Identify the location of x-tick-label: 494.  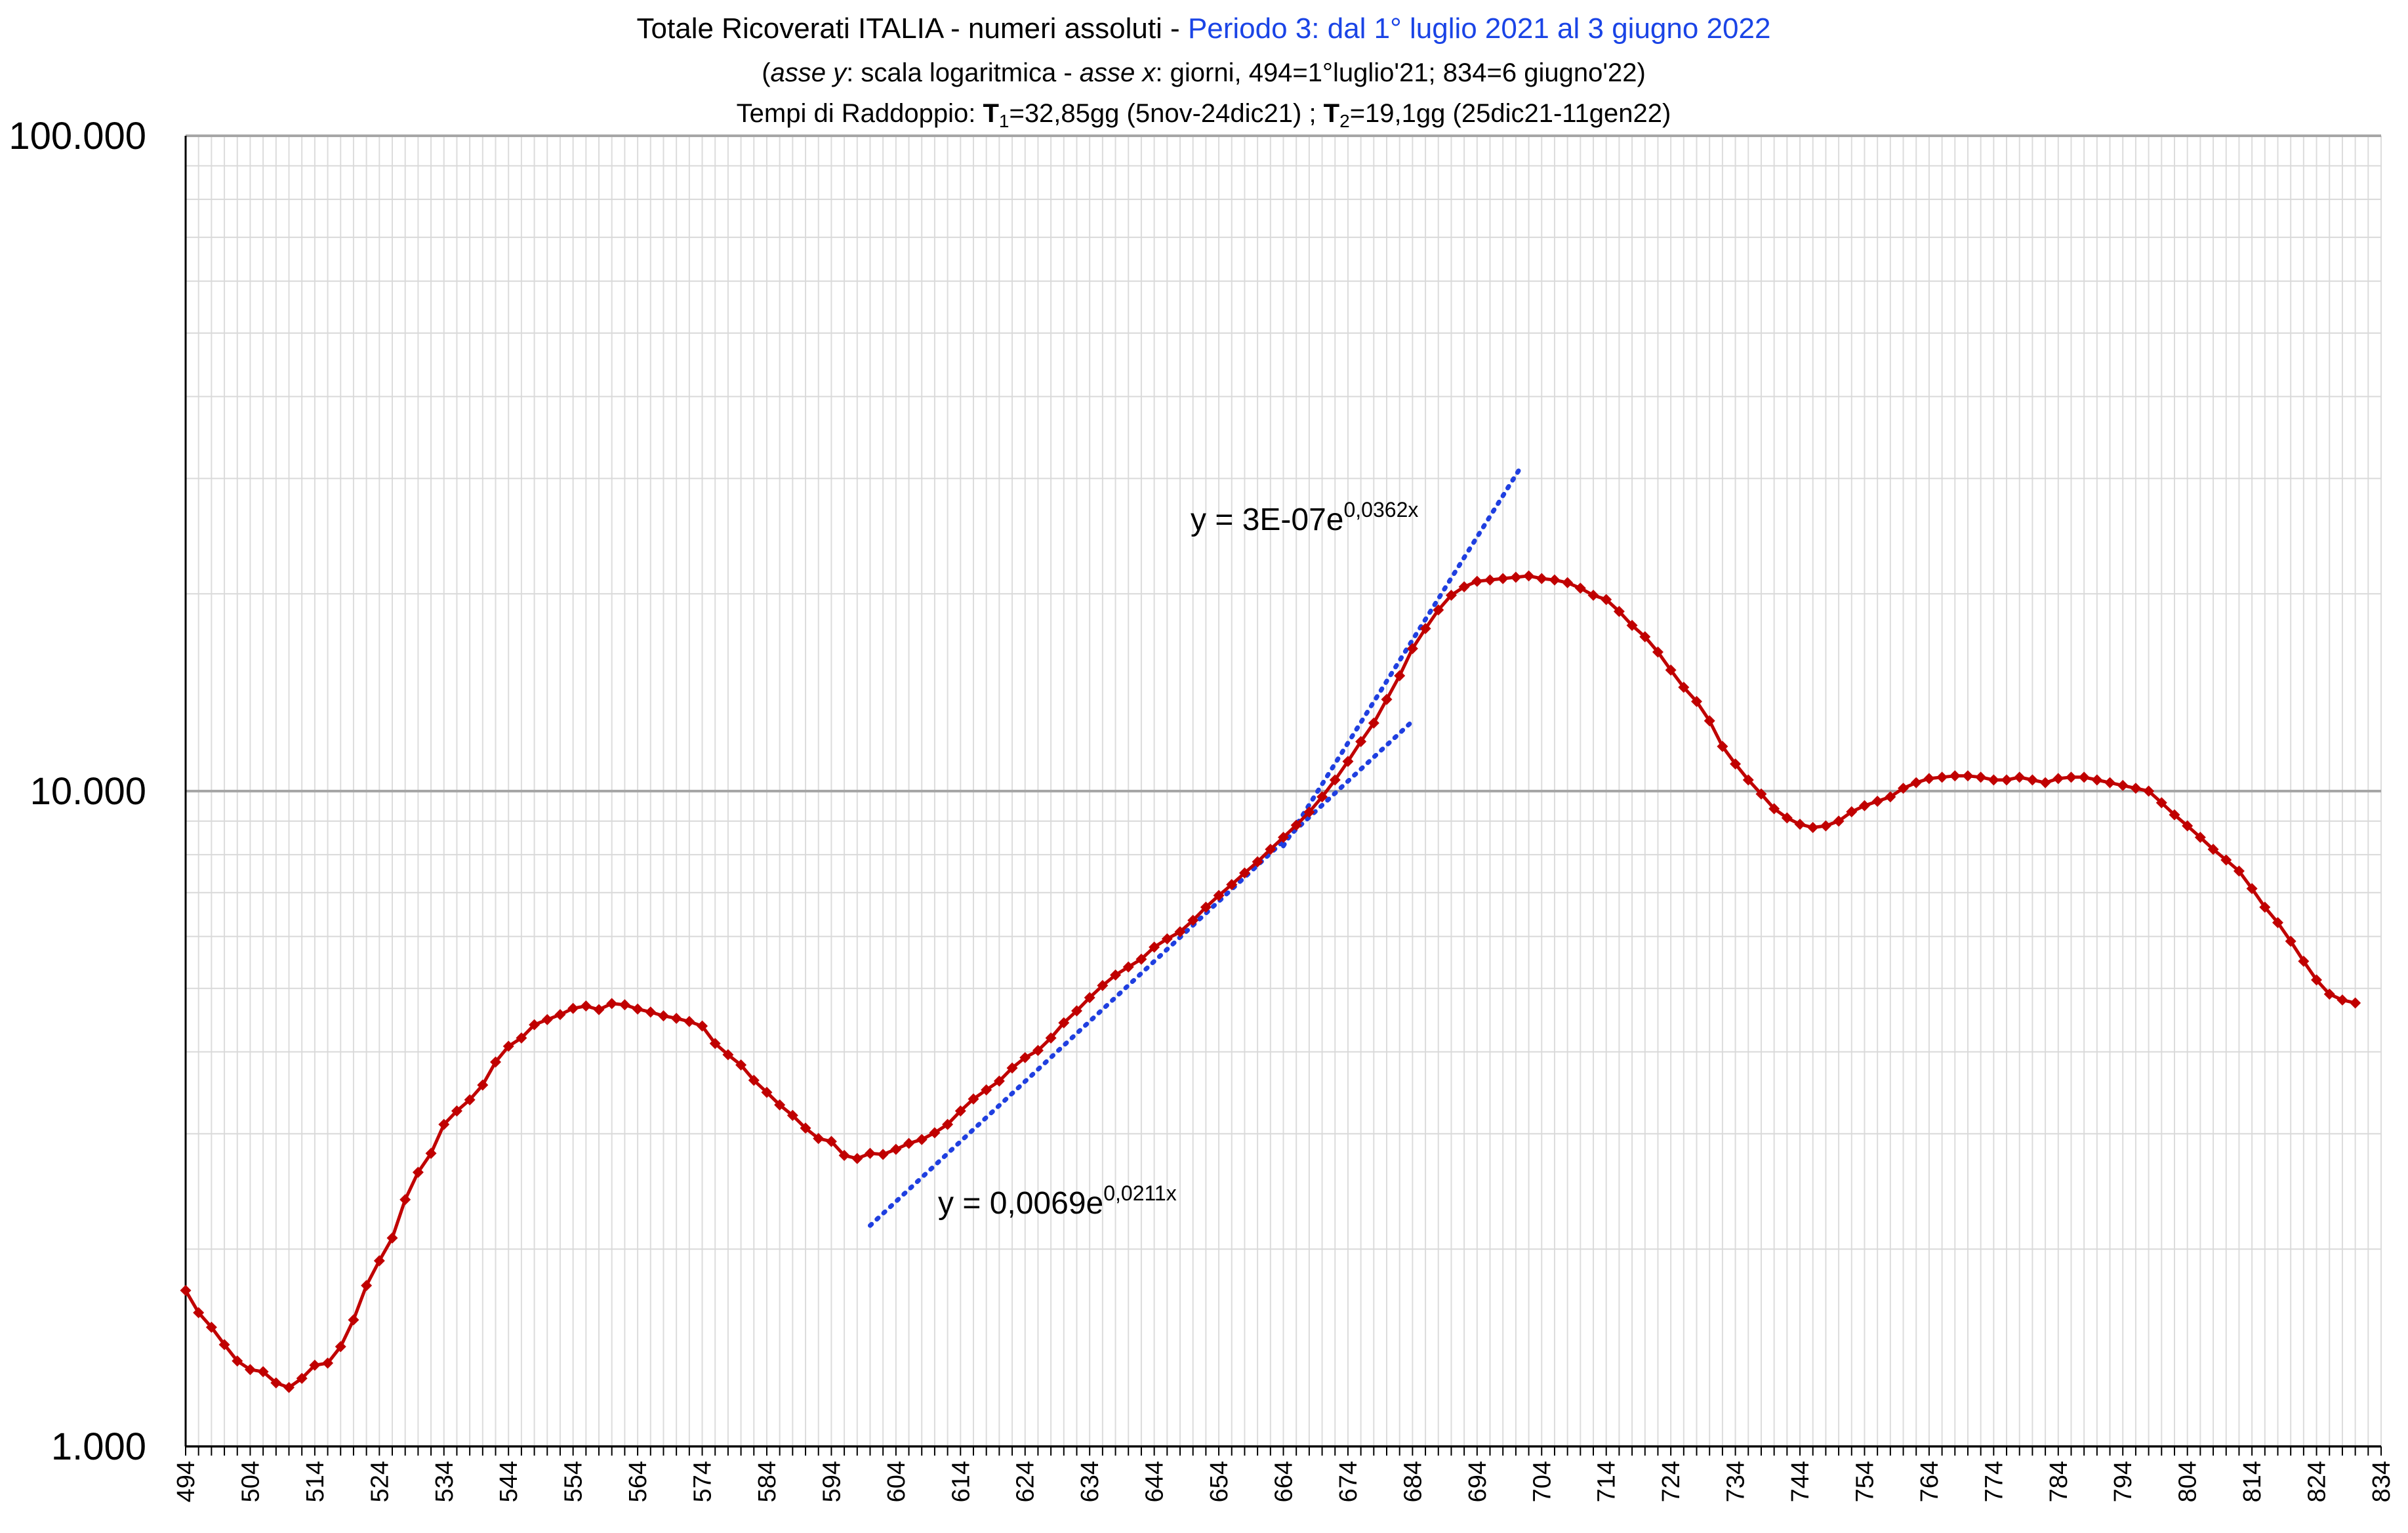
(186, 1481).